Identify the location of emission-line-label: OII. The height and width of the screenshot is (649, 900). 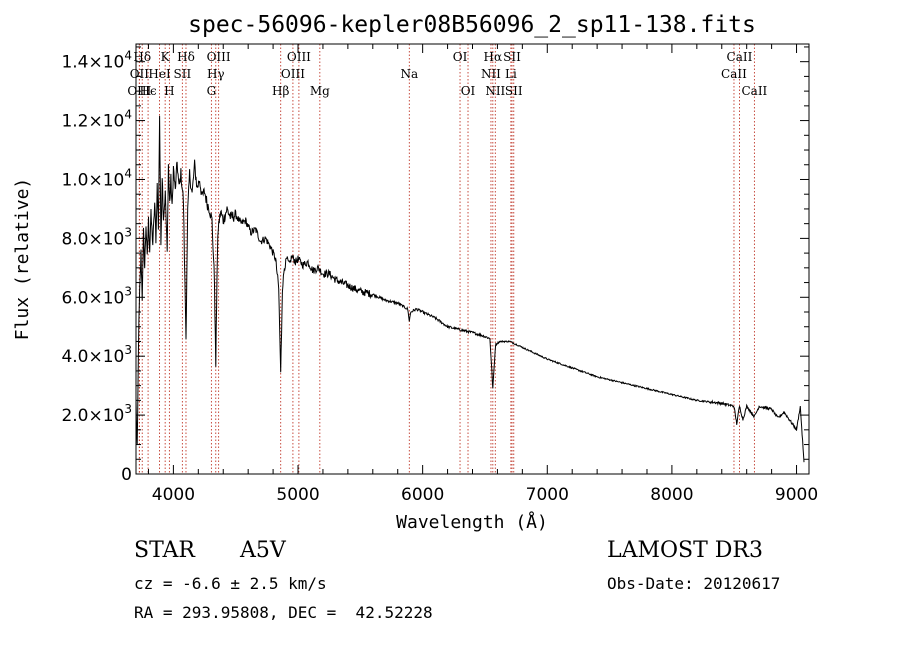
(140, 74).